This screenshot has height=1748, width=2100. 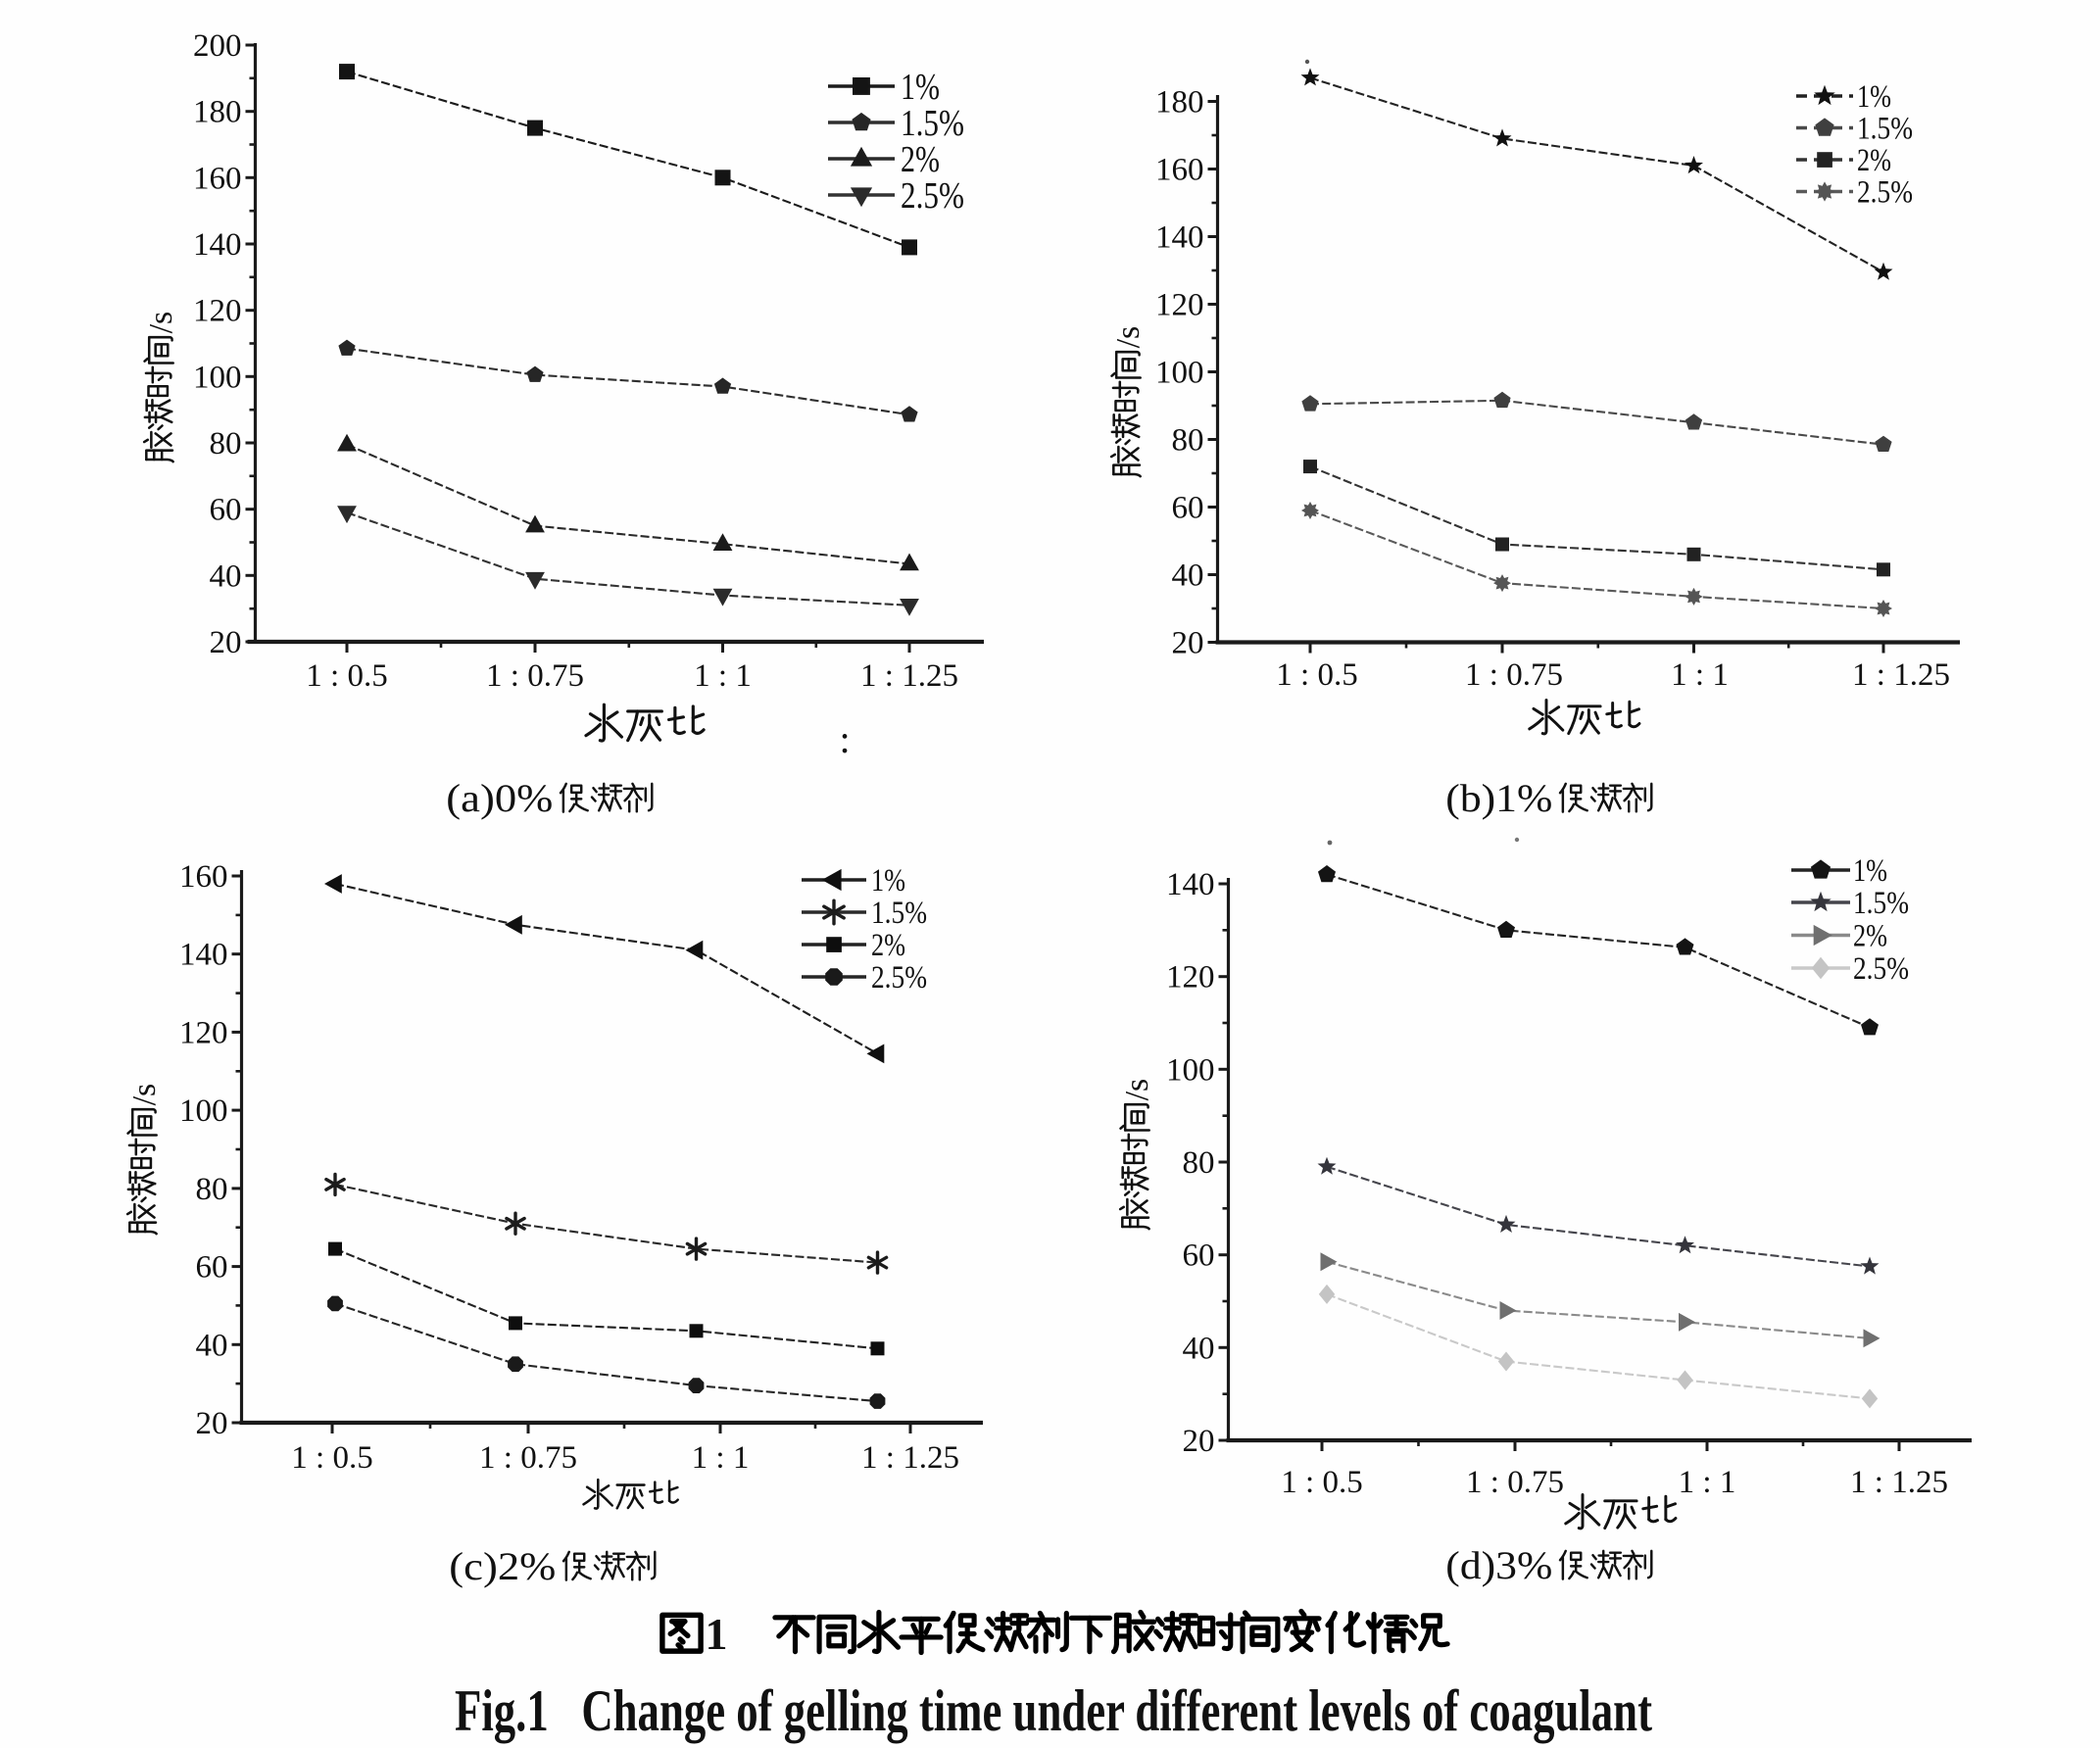 I want to click on svg-text: (c)2%, so click(x=502, y=1566).